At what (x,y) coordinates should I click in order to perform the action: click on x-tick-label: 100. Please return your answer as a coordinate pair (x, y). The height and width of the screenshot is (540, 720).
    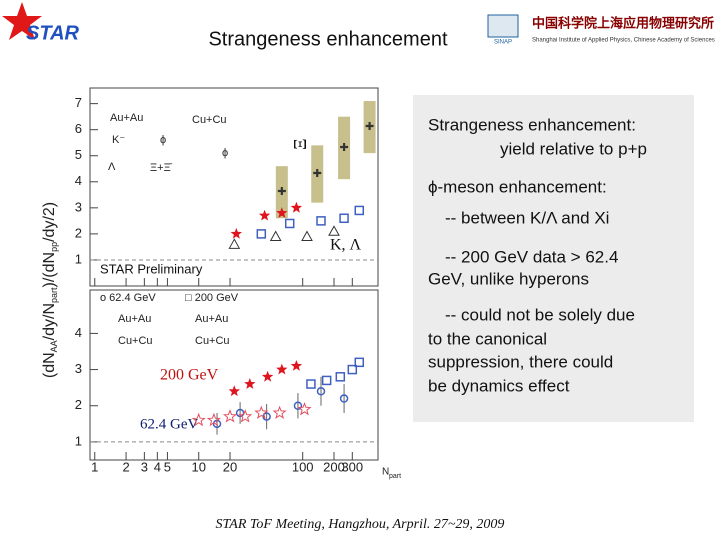
    Looking at the image, I should click on (303, 466).